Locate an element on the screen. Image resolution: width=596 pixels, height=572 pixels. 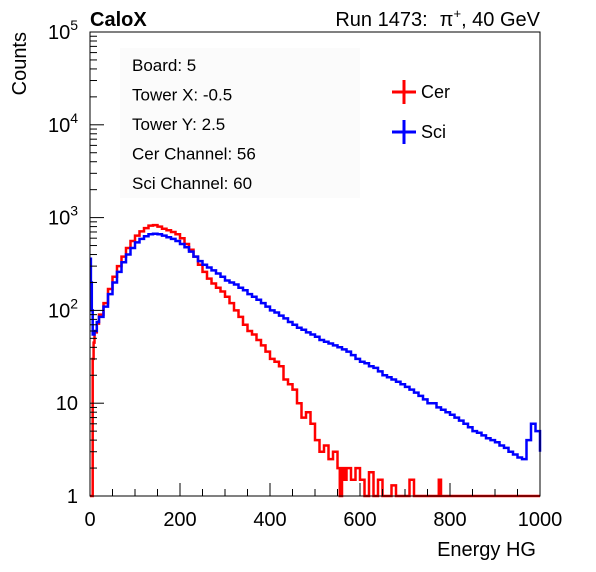
y-tick-label: 10 is located at coordinates (67, 404).